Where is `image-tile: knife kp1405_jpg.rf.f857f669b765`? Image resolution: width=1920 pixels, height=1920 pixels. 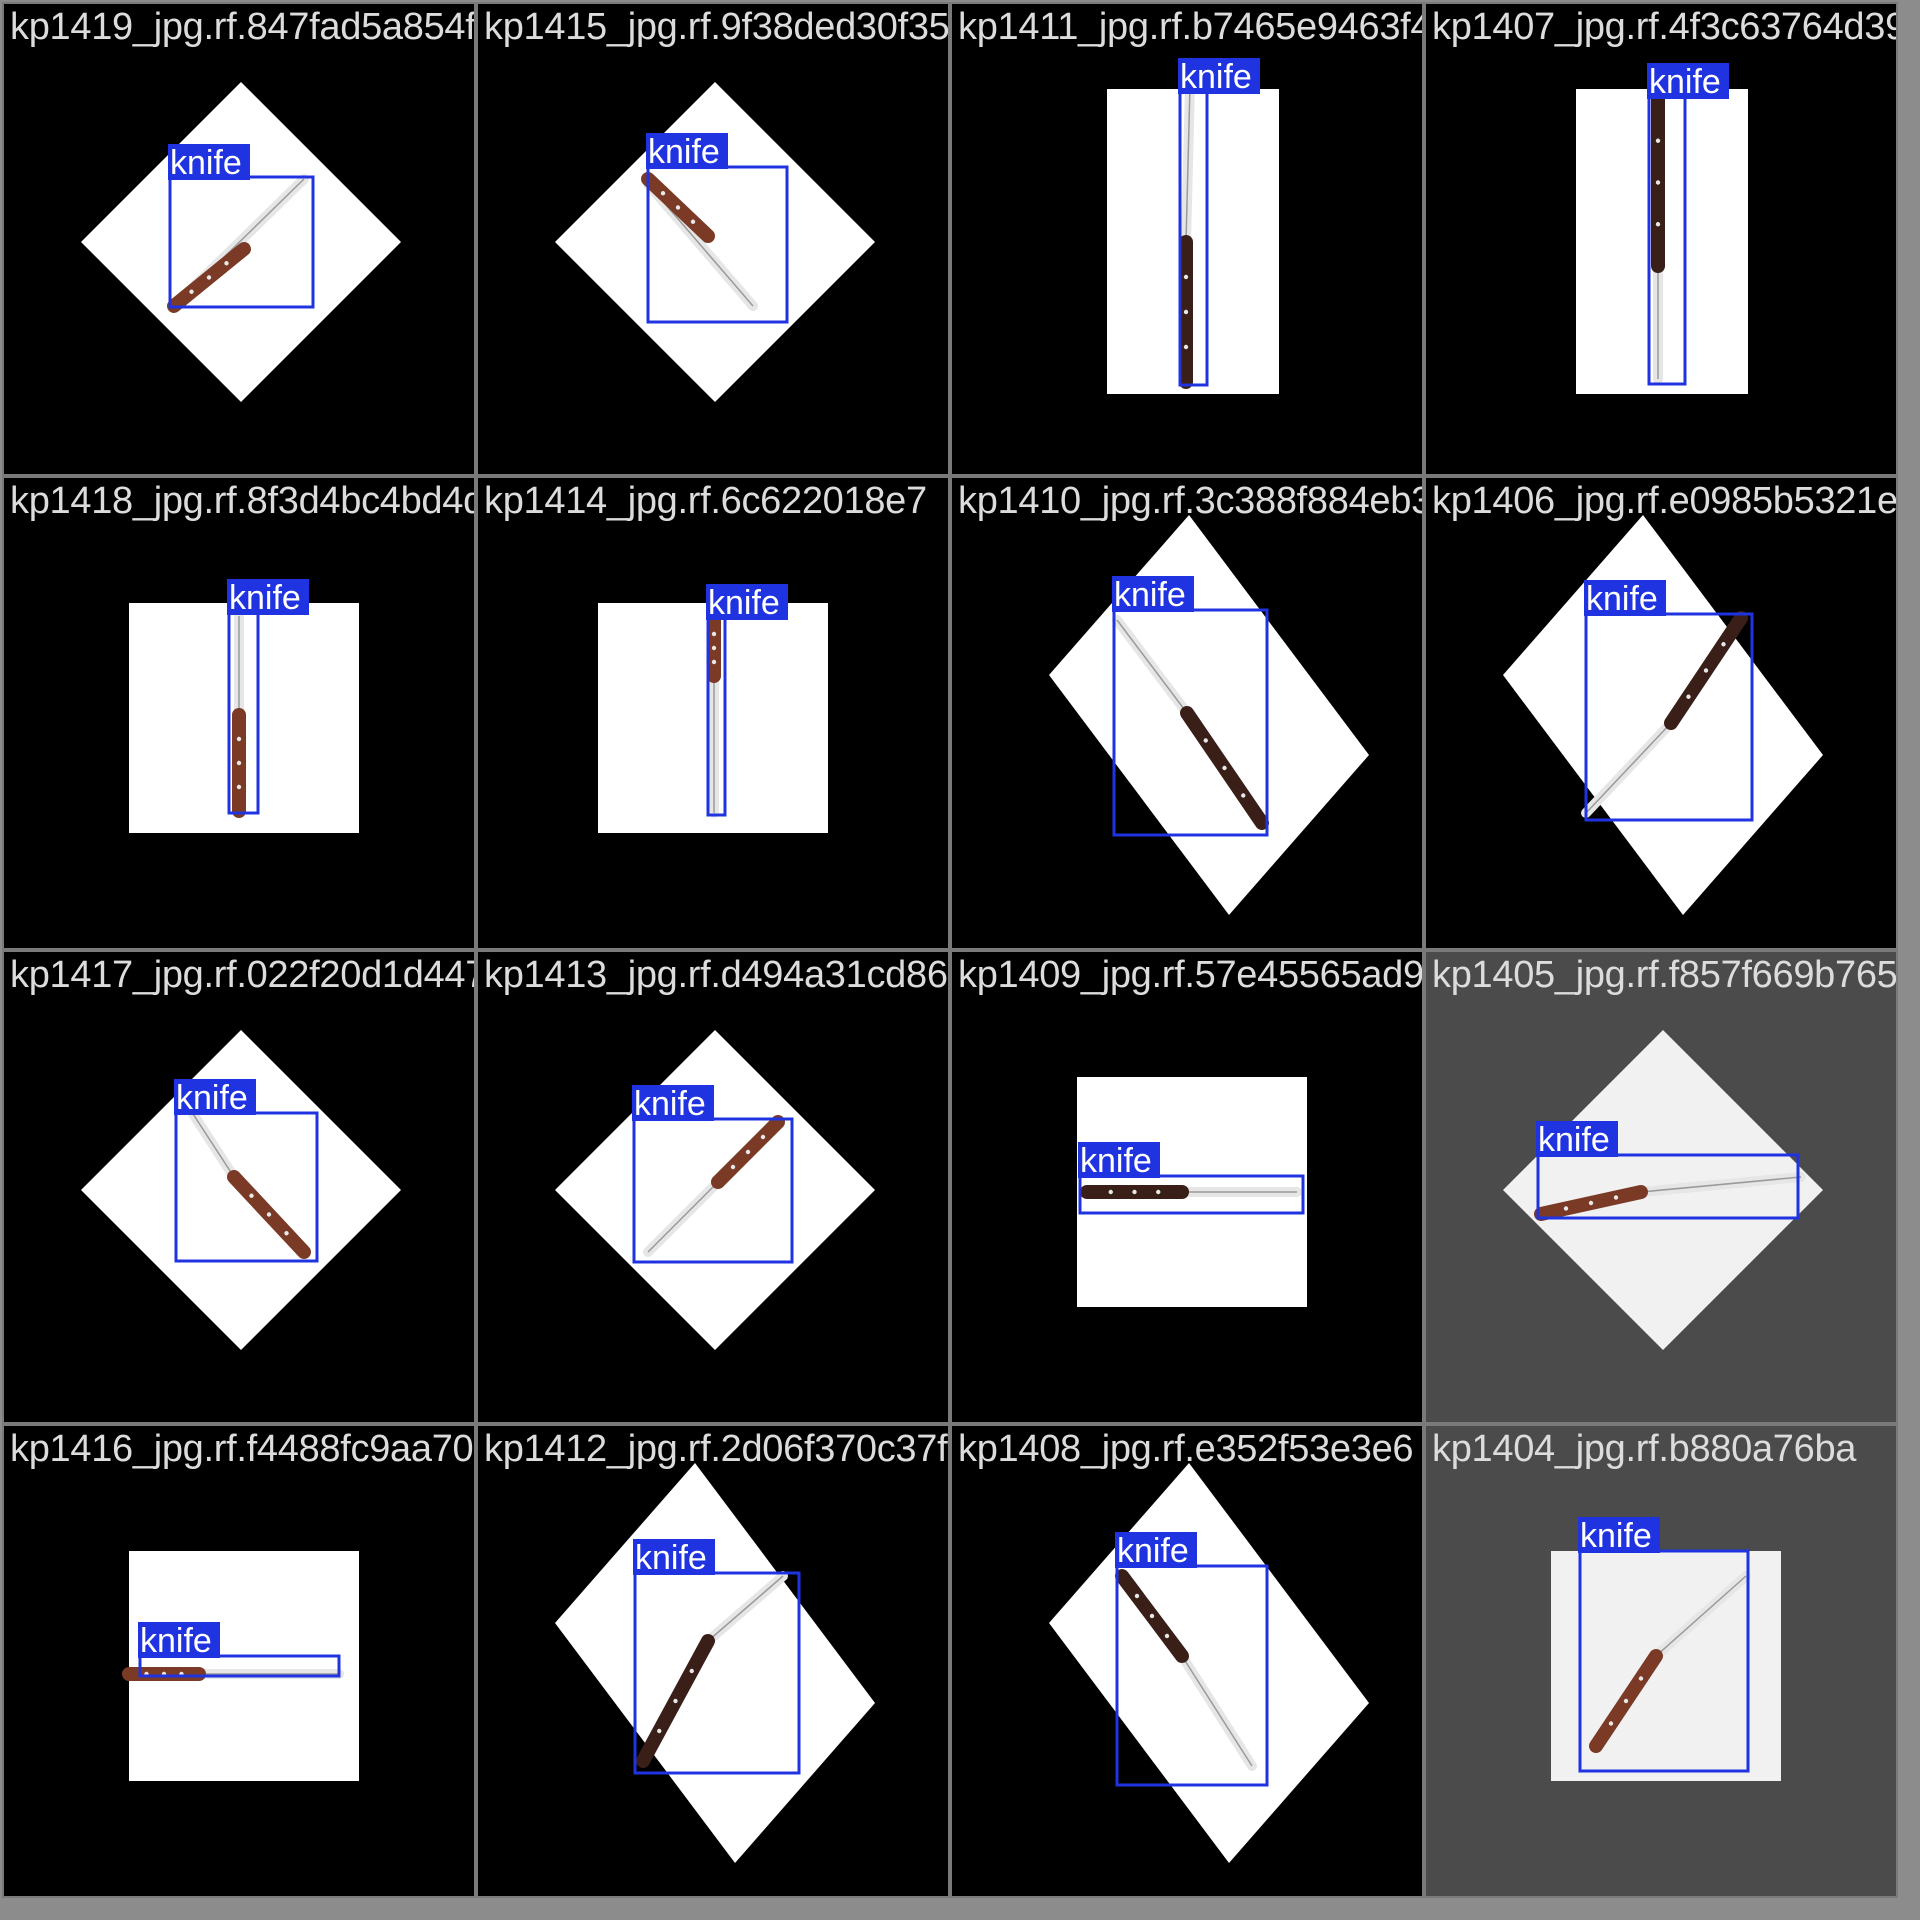
image-tile: knife kp1405_jpg.rf.f857f669b765 is located at coordinates (1661, 1187).